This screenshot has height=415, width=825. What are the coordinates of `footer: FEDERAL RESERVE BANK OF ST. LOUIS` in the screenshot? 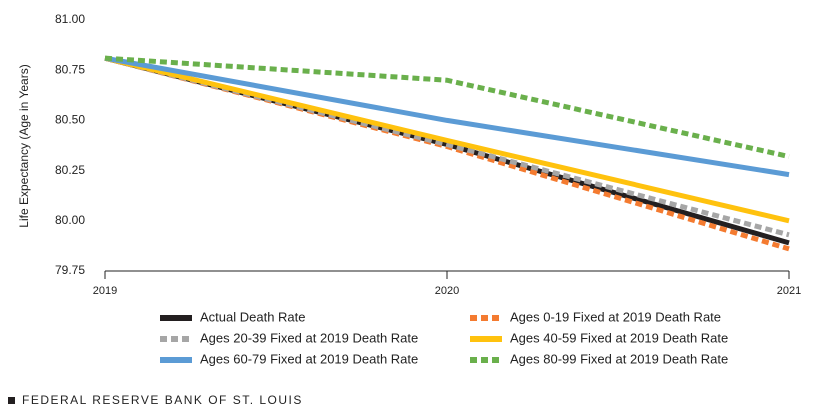 It's located at (162, 400).